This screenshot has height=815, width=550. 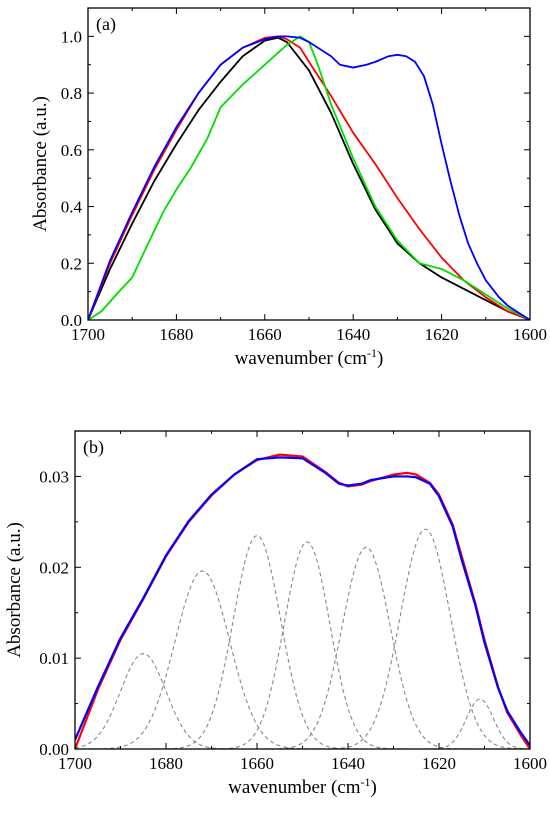 I want to click on y-tick-label: 0.2, so click(x=71, y=263).